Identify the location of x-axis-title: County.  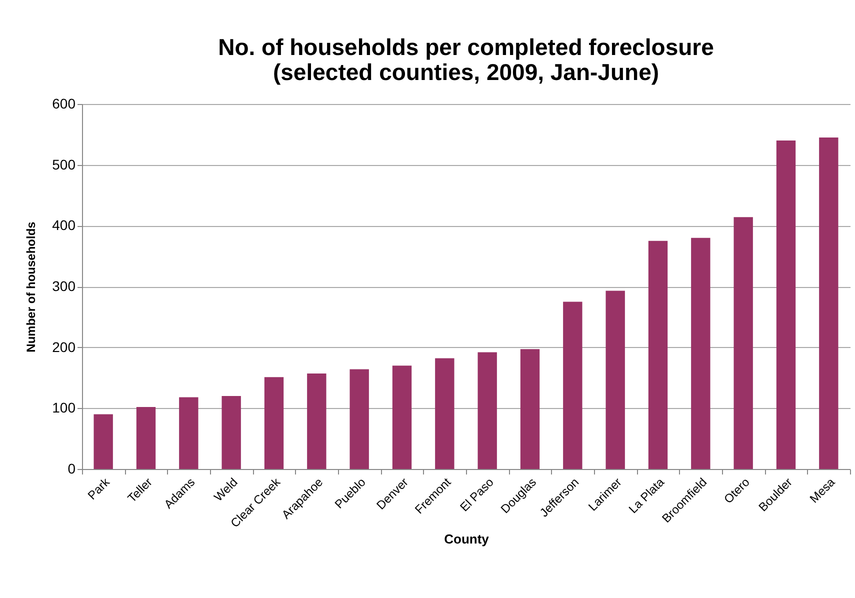
(467, 539).